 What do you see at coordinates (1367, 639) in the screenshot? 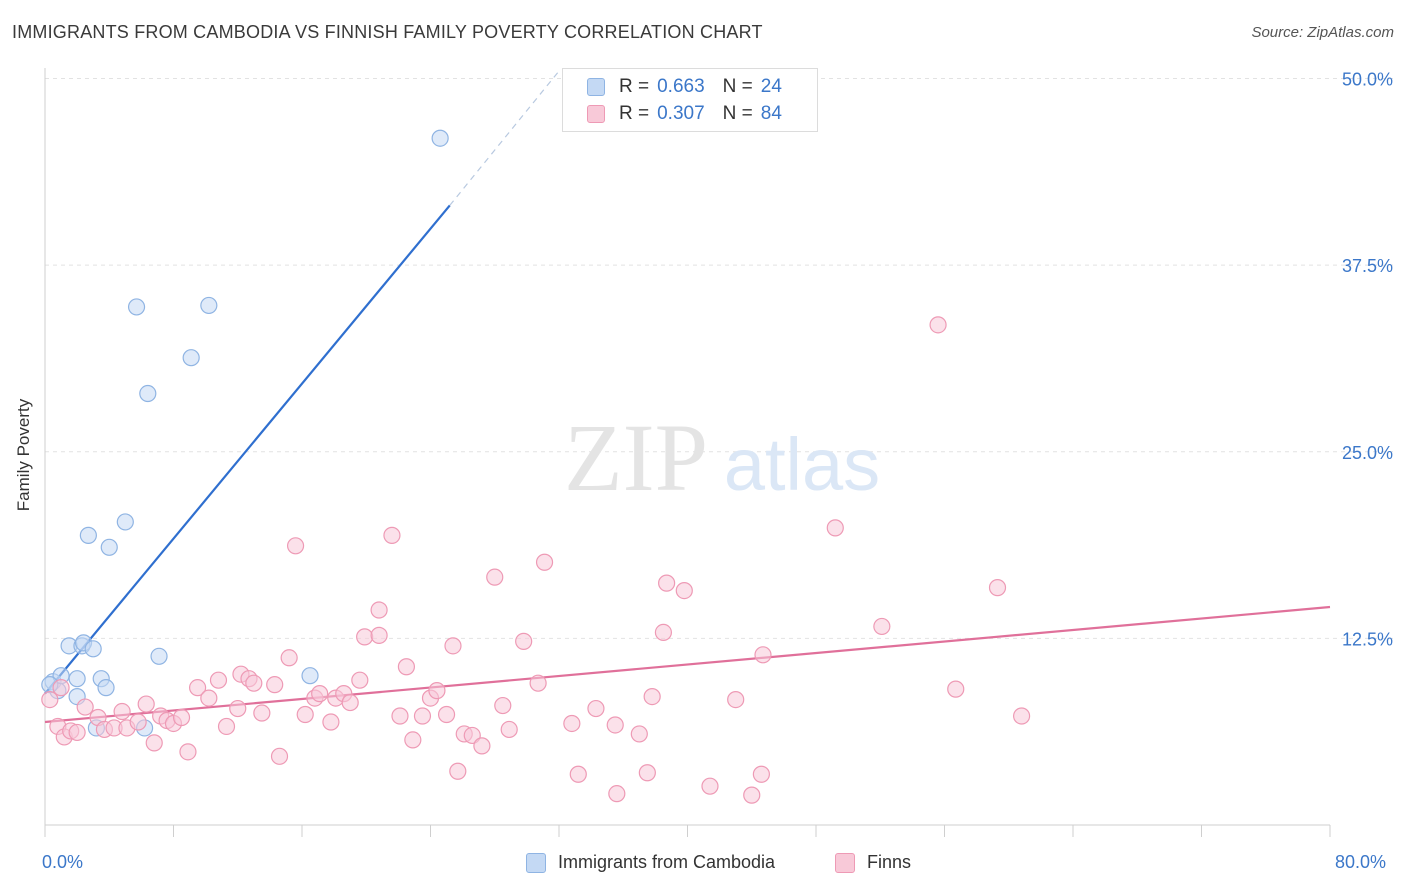
I see `y-tick-label: 12.5%` at bounding box center [1367, 639].